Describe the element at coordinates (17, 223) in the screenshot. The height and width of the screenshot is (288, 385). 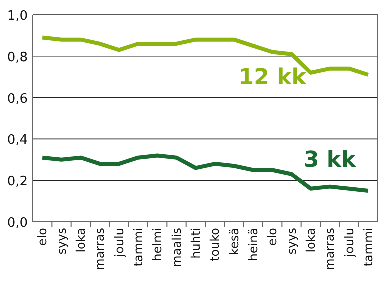
I see `y-tick-label: 0,0` at that location.